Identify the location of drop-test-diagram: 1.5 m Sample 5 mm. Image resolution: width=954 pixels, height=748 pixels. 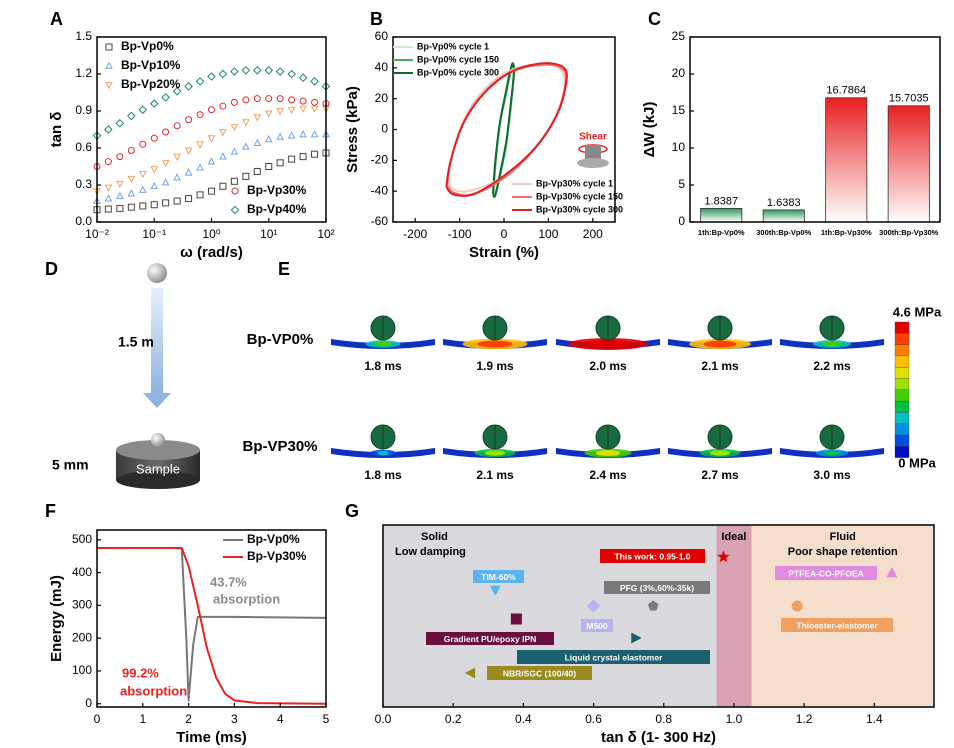
(126, 376).